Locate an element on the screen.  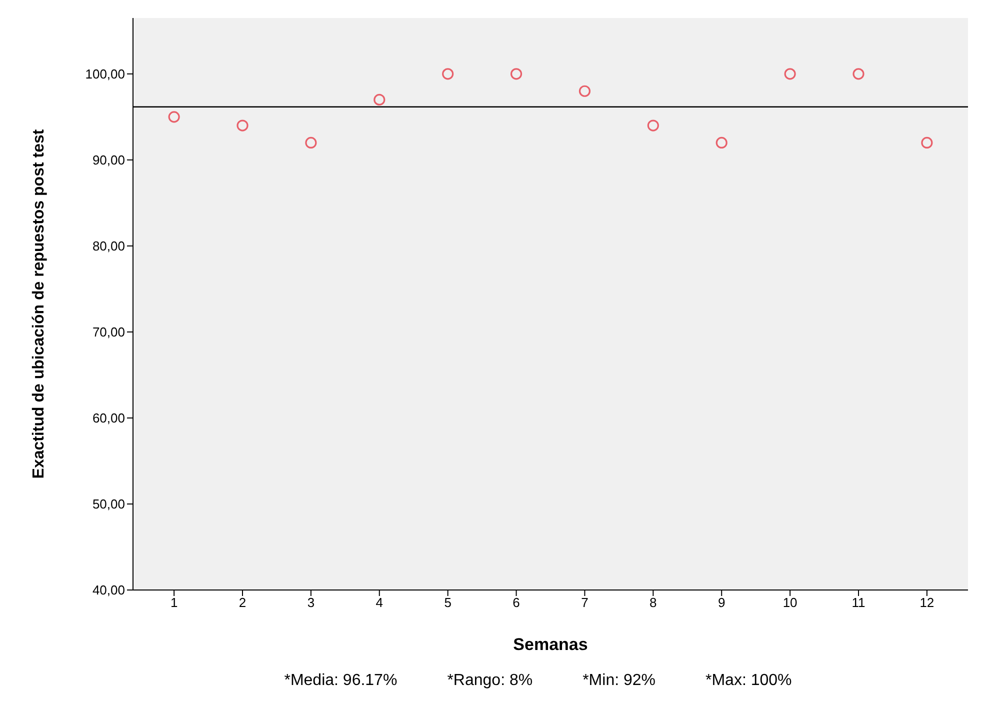
x-tick-label: 1 is located at coordinates (174, 602).